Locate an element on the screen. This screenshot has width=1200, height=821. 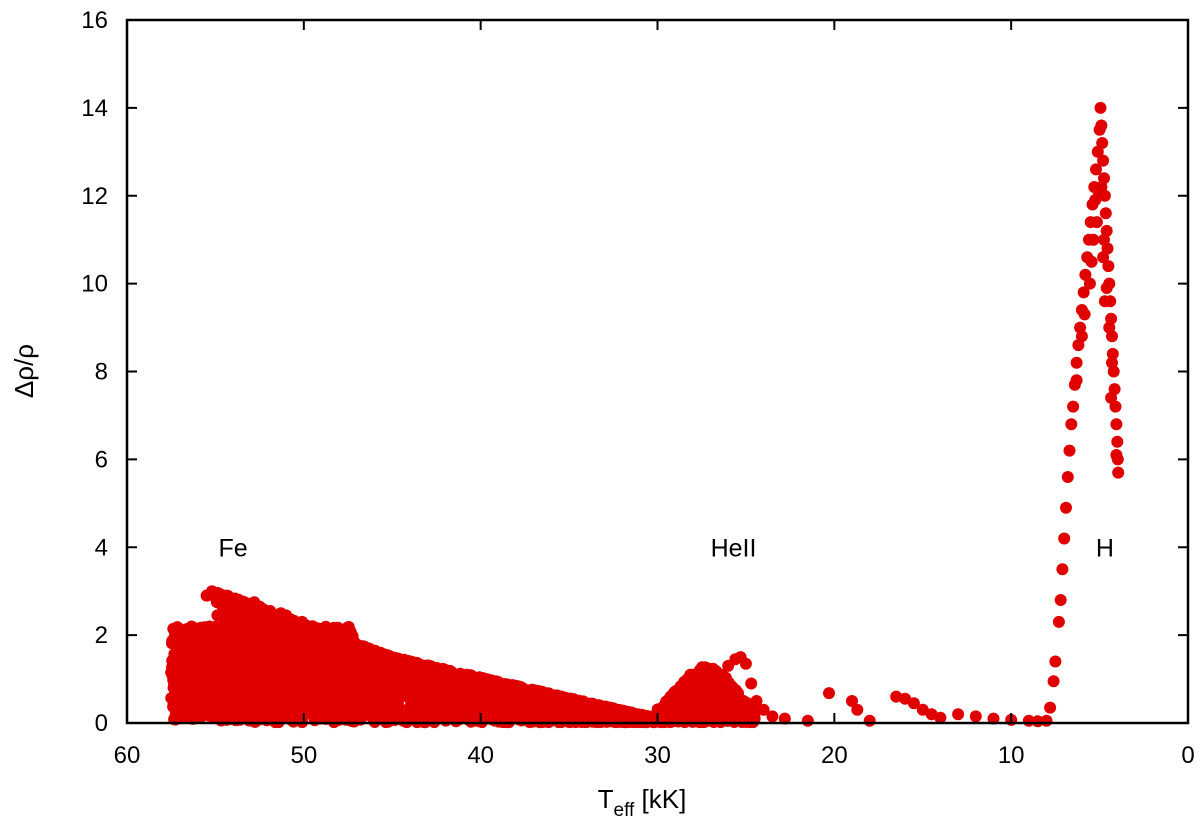
y-tick-label: 0 is located at coordinates (101, 723).